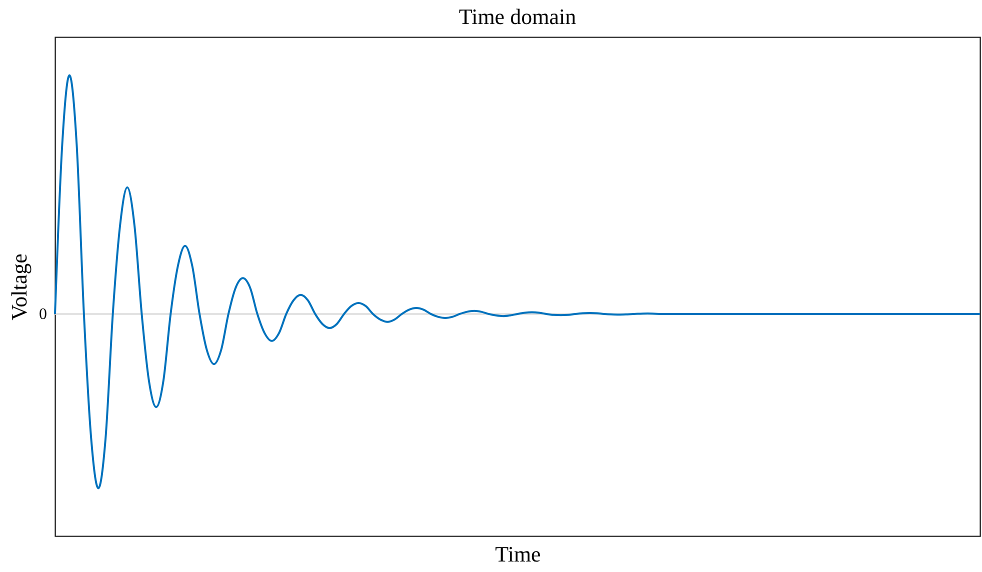  Describe the element at coordinates (19, 287) in the screenshot. I see `y-axis-title: Voltage` at that location.